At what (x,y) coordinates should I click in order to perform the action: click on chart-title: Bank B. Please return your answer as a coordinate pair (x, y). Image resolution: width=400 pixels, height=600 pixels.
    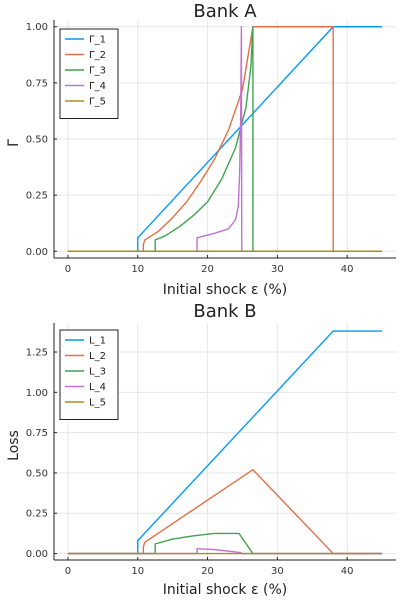
    Looking at the image, I should click on (224, 311).